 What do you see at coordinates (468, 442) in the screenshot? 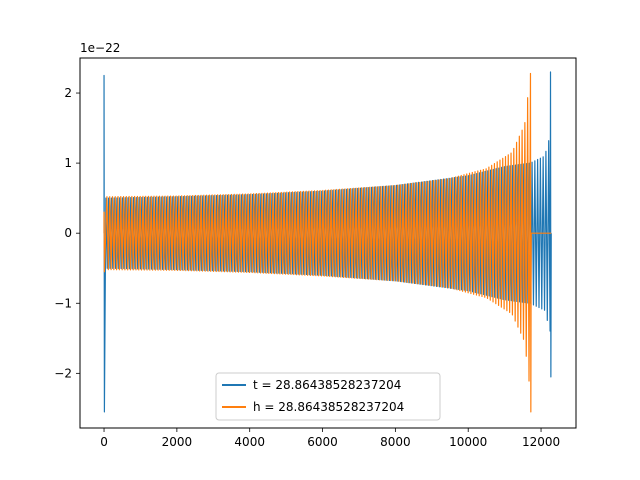
I see `x-tick-label: 10000` at bounding box center [468, 442].